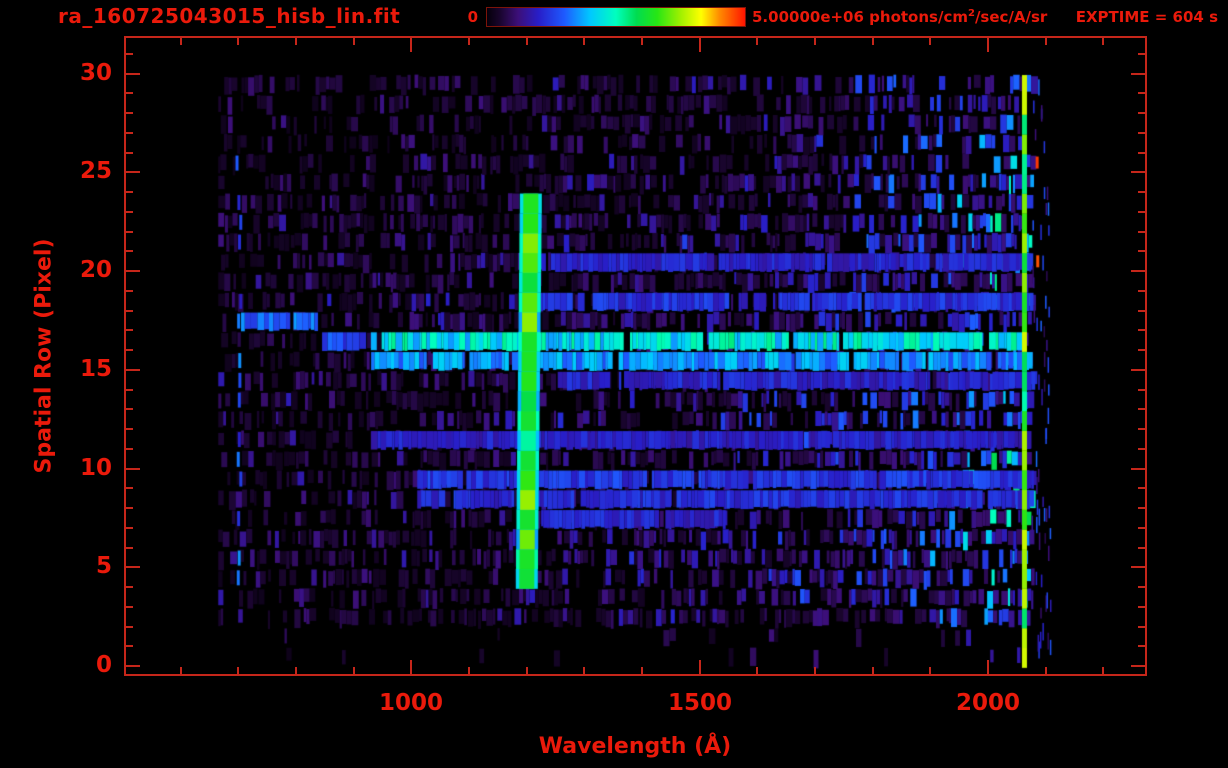 This screenshot has height=768, width=1228. What do you see at coordinates (95, 369) in the screenshot?
I see `y-tick-label: 15` at bounding box center [95, 369].